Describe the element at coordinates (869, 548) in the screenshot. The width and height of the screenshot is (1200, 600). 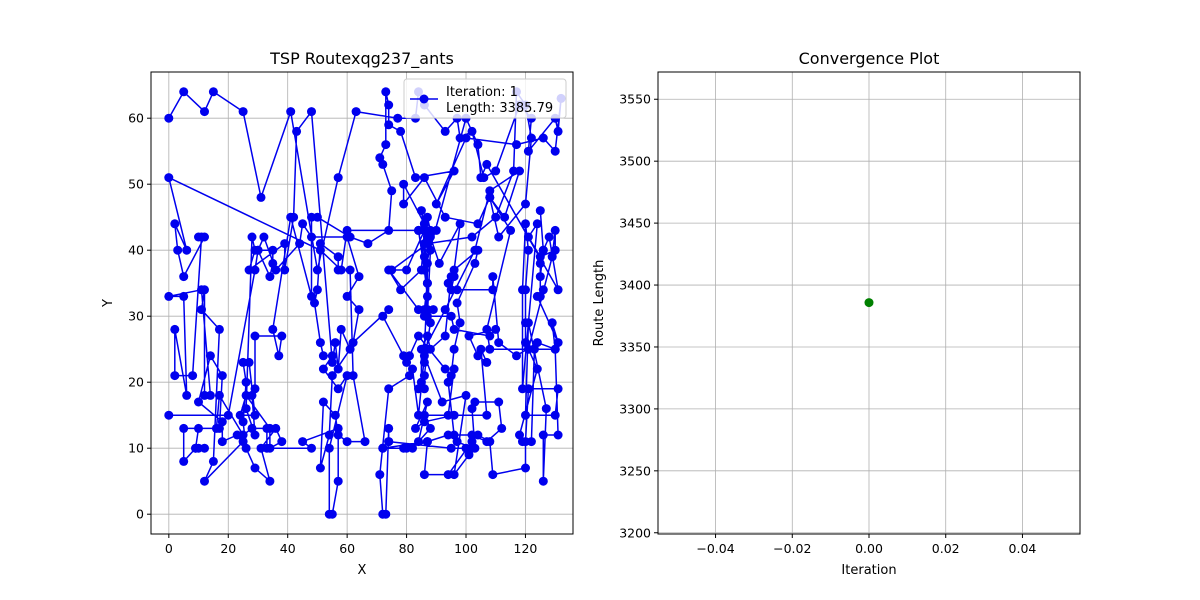
I see `convergence-x-tick-label: 0.00` at that location.